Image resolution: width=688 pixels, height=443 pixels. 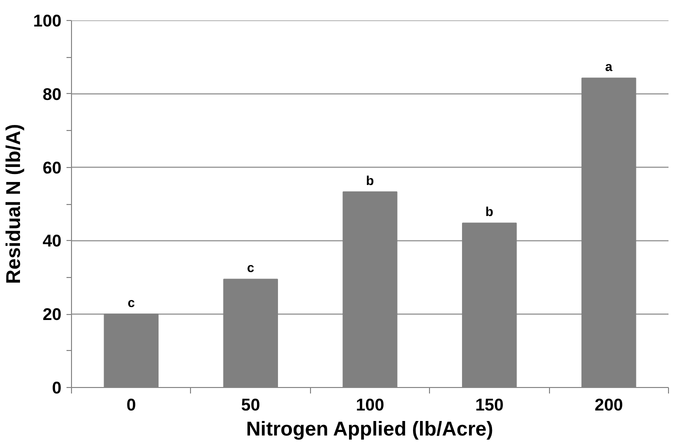 I want to click on y-tick-label: 40, so click(x=52, y=241).